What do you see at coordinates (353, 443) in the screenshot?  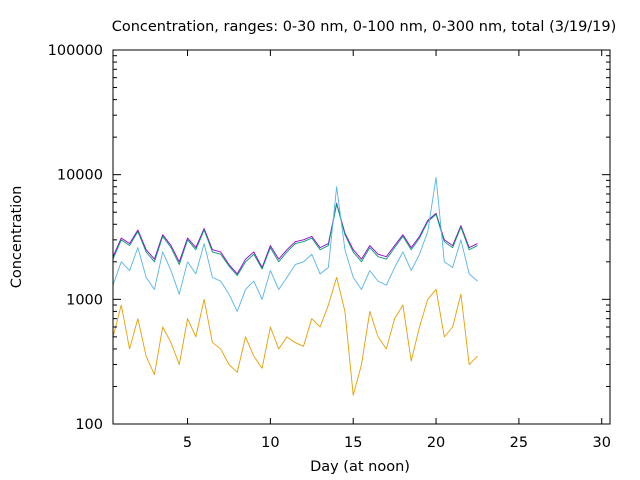 I see `x-tick-label: 15` at bounding box center [353, 443].